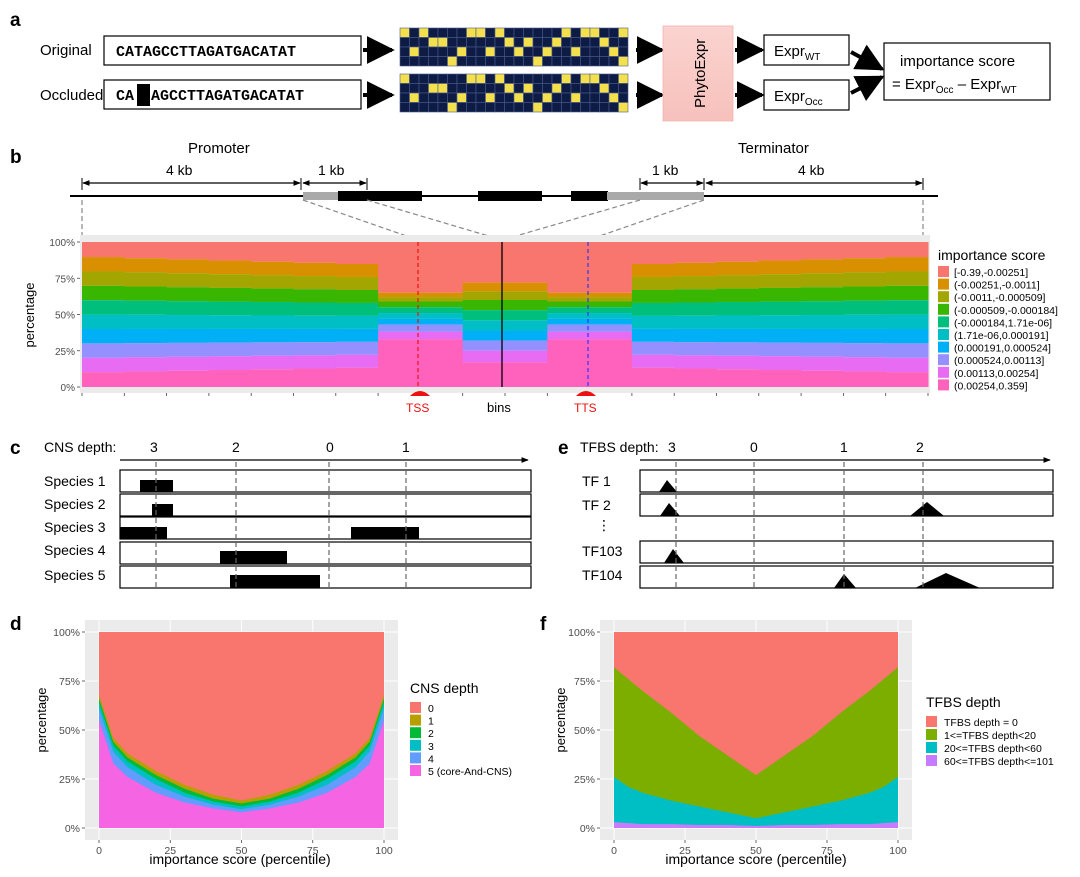  What do you see at coordinates (587, 829) in the screenshot?
I see `f-y-tick-label: 0%` at bounding box center [587, 829].